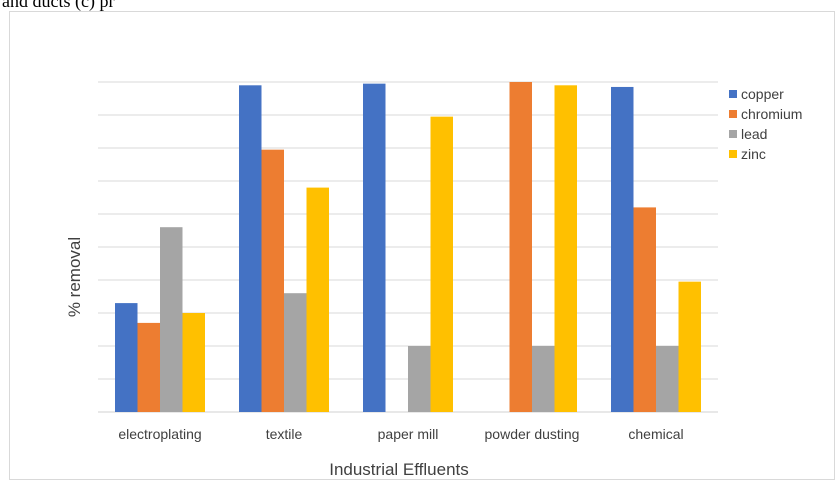 This screenshot has height=486, width=838. What do you see at coordinates (543, 379) in the screenshot?
I see `bar-lead-powder-dusting` at bounding box center [543, 379].